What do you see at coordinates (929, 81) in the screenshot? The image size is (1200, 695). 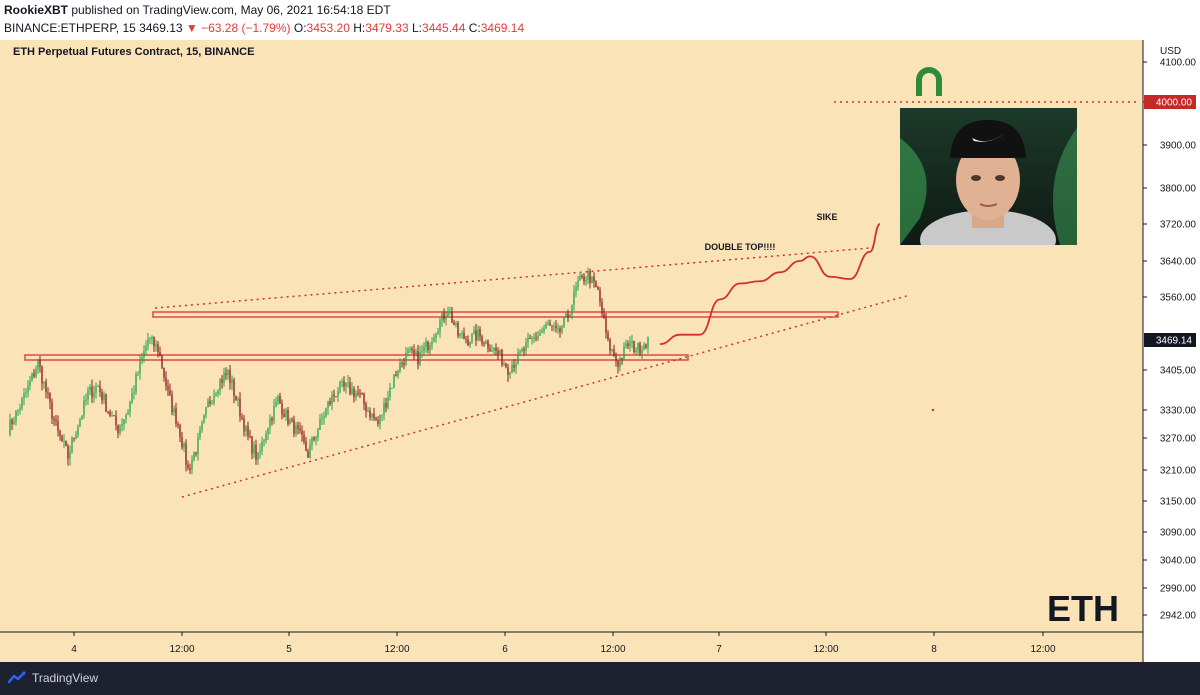 I see `magnet-icon` at bounding box center [929, 81].